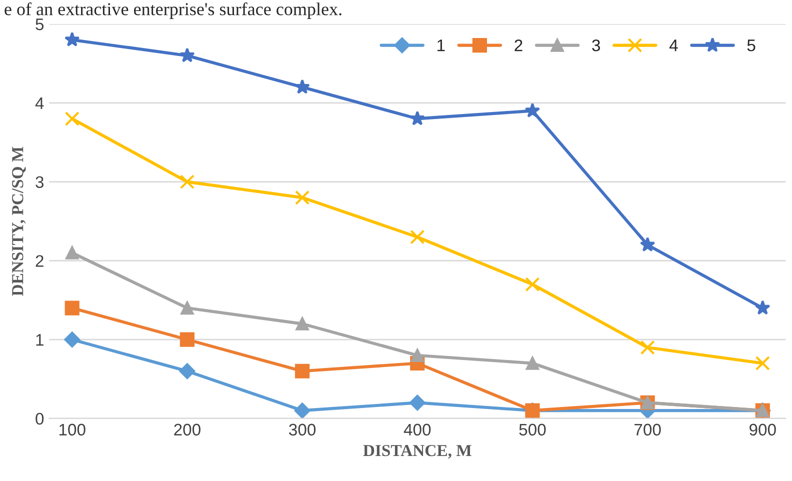 The image size is (792, 481). Describe the element at coordinates (40, 24) in the screenshot. I see `y-tick-label: 5` at that location.